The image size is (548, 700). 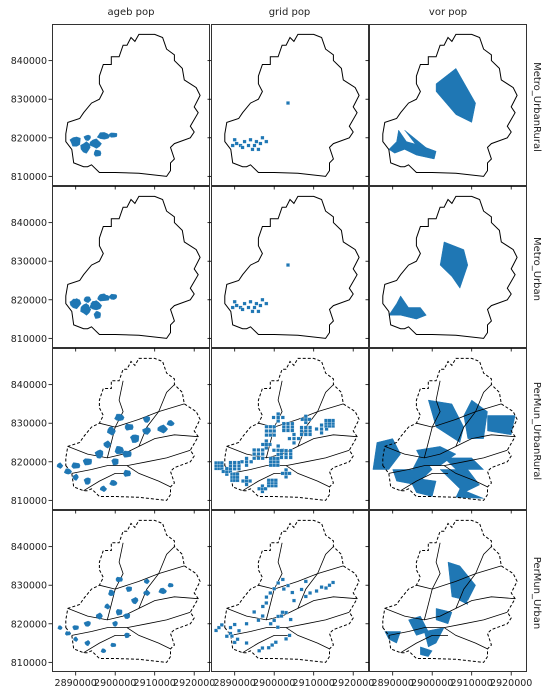 I want to click on y-tick-label: 840000, so click(x=29, y=547).